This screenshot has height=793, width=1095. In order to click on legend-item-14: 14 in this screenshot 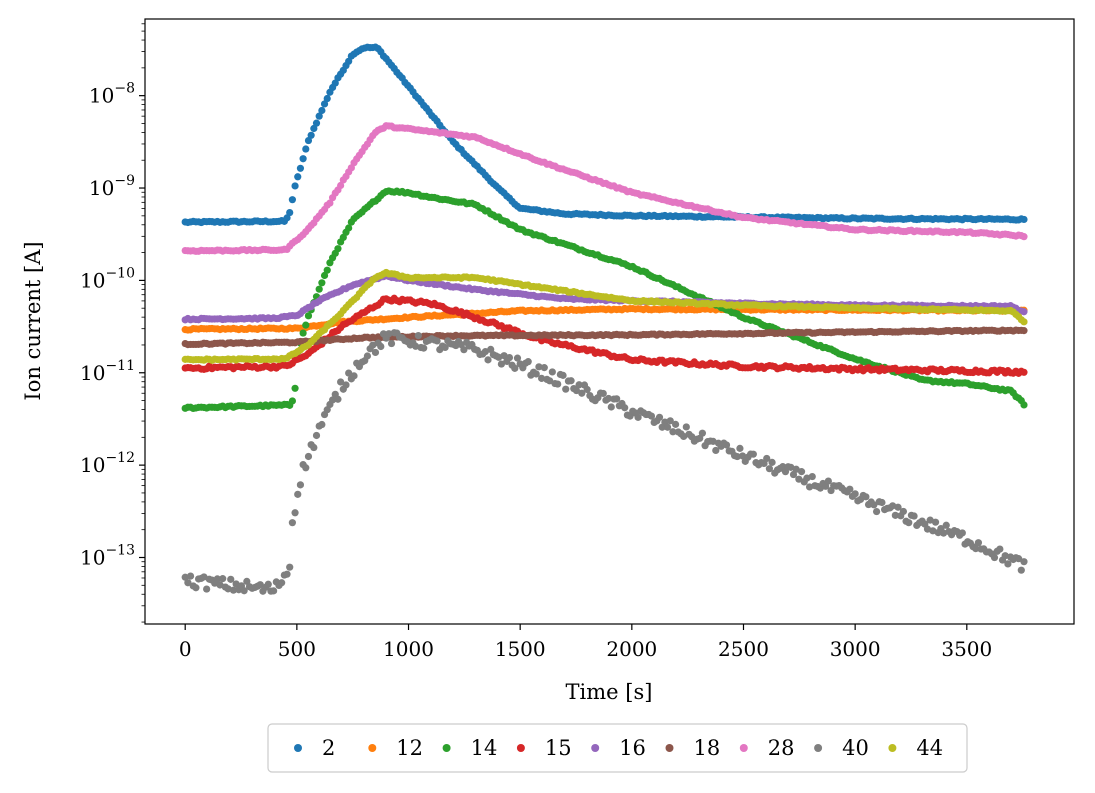, I will do `click(470, 748)`.